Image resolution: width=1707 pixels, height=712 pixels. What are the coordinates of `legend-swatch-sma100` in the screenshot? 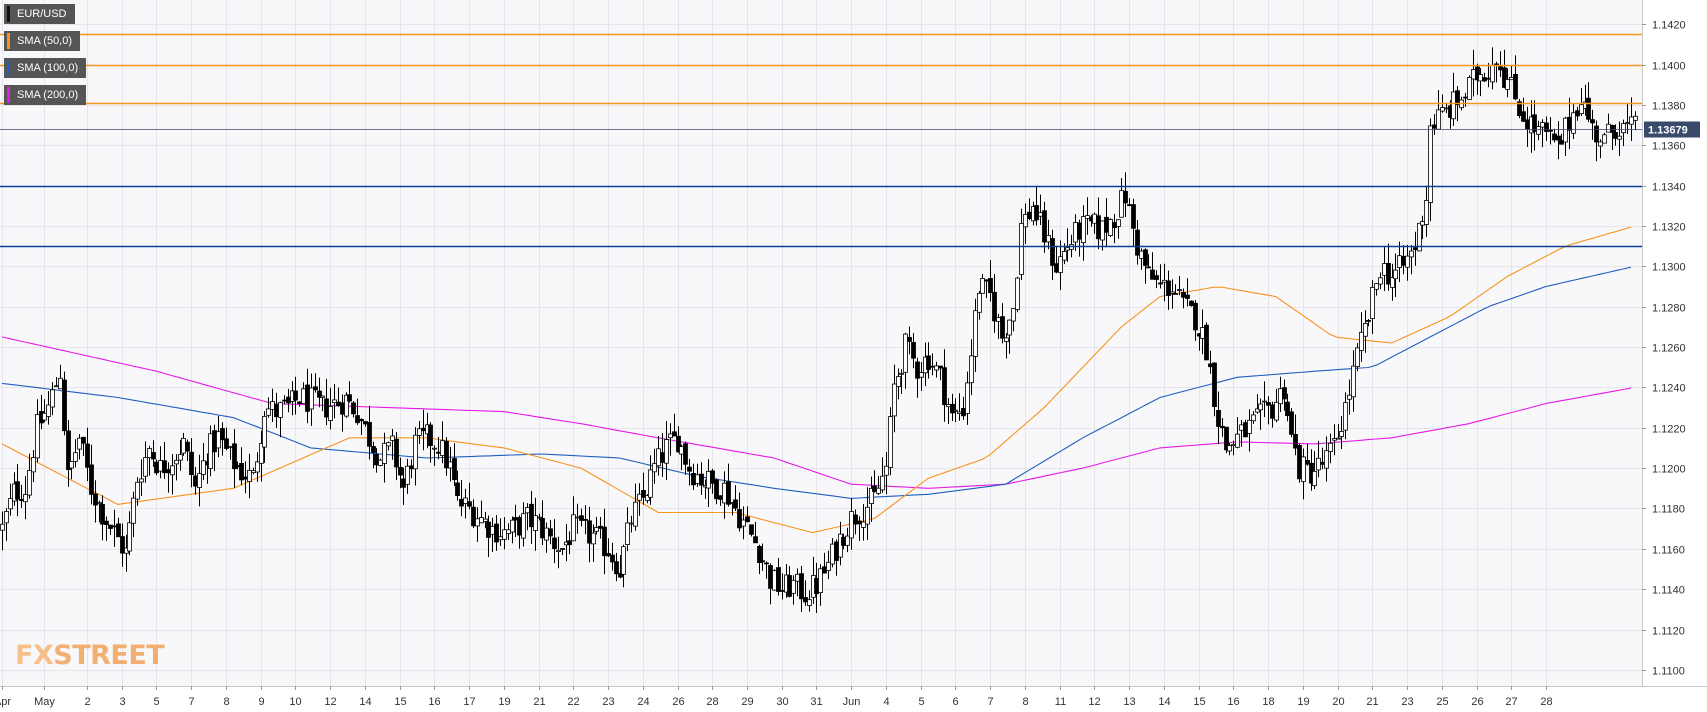 It's located at (8, 68).